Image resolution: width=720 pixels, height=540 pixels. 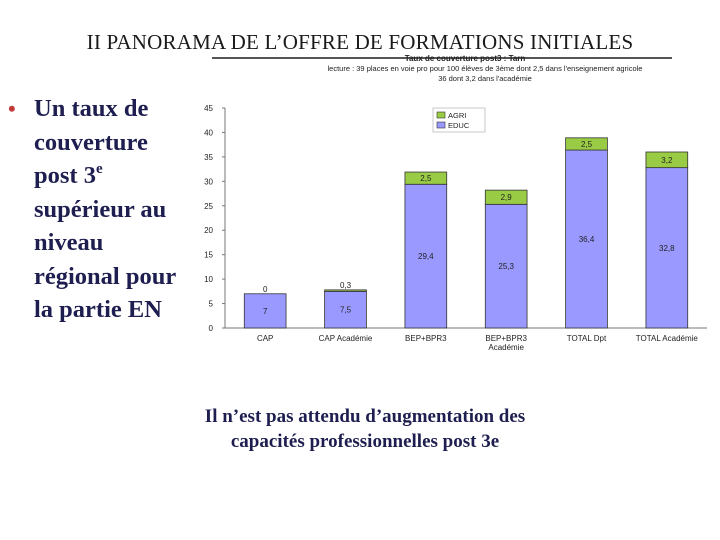 I want to click on data-label-educ: 36,4, so click(x=587, y=239).